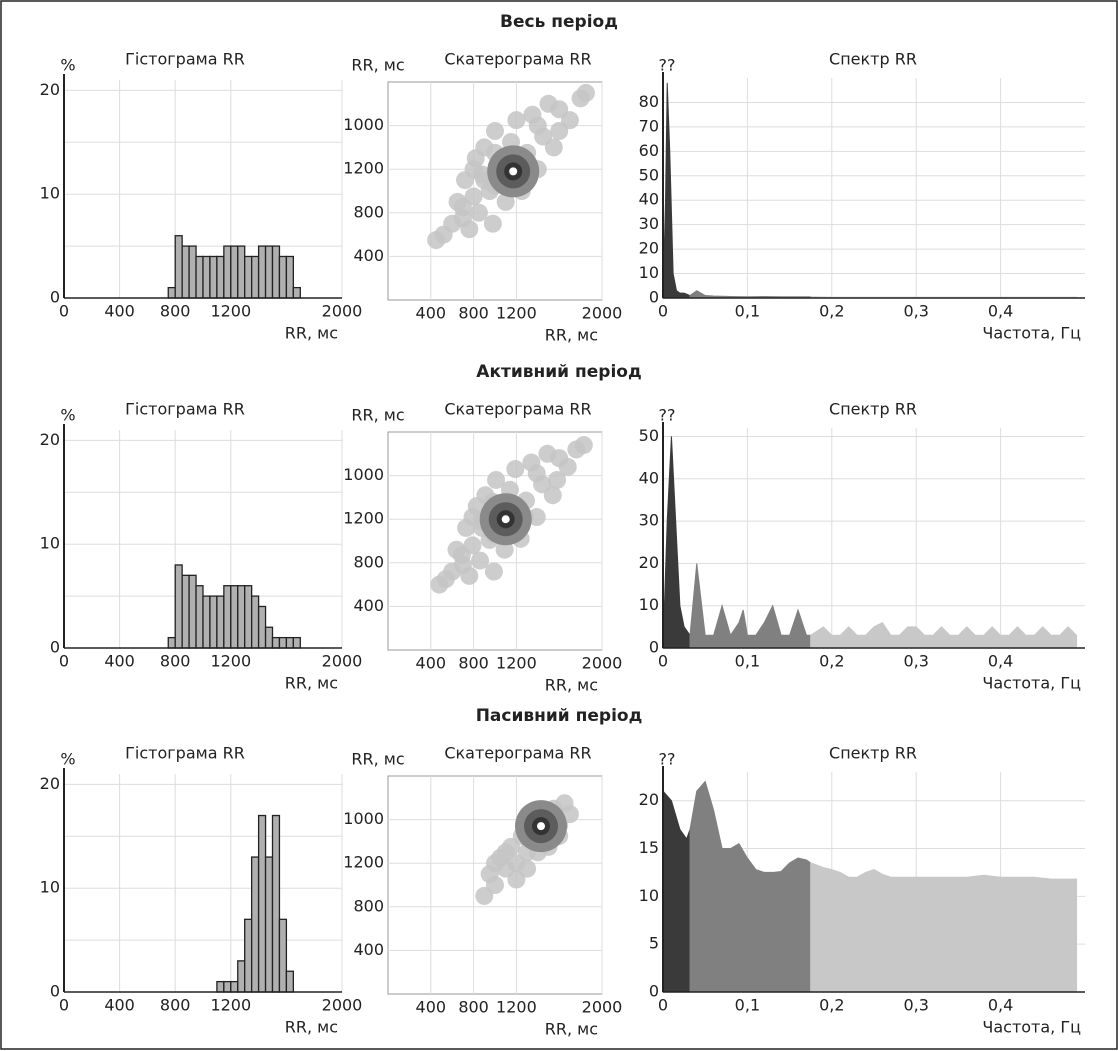 This screenshot has height=1051, width=1118. Describe the element at coordinates (363, 474) in the screenshot. I see `y-tick-label: 1000` at that location.